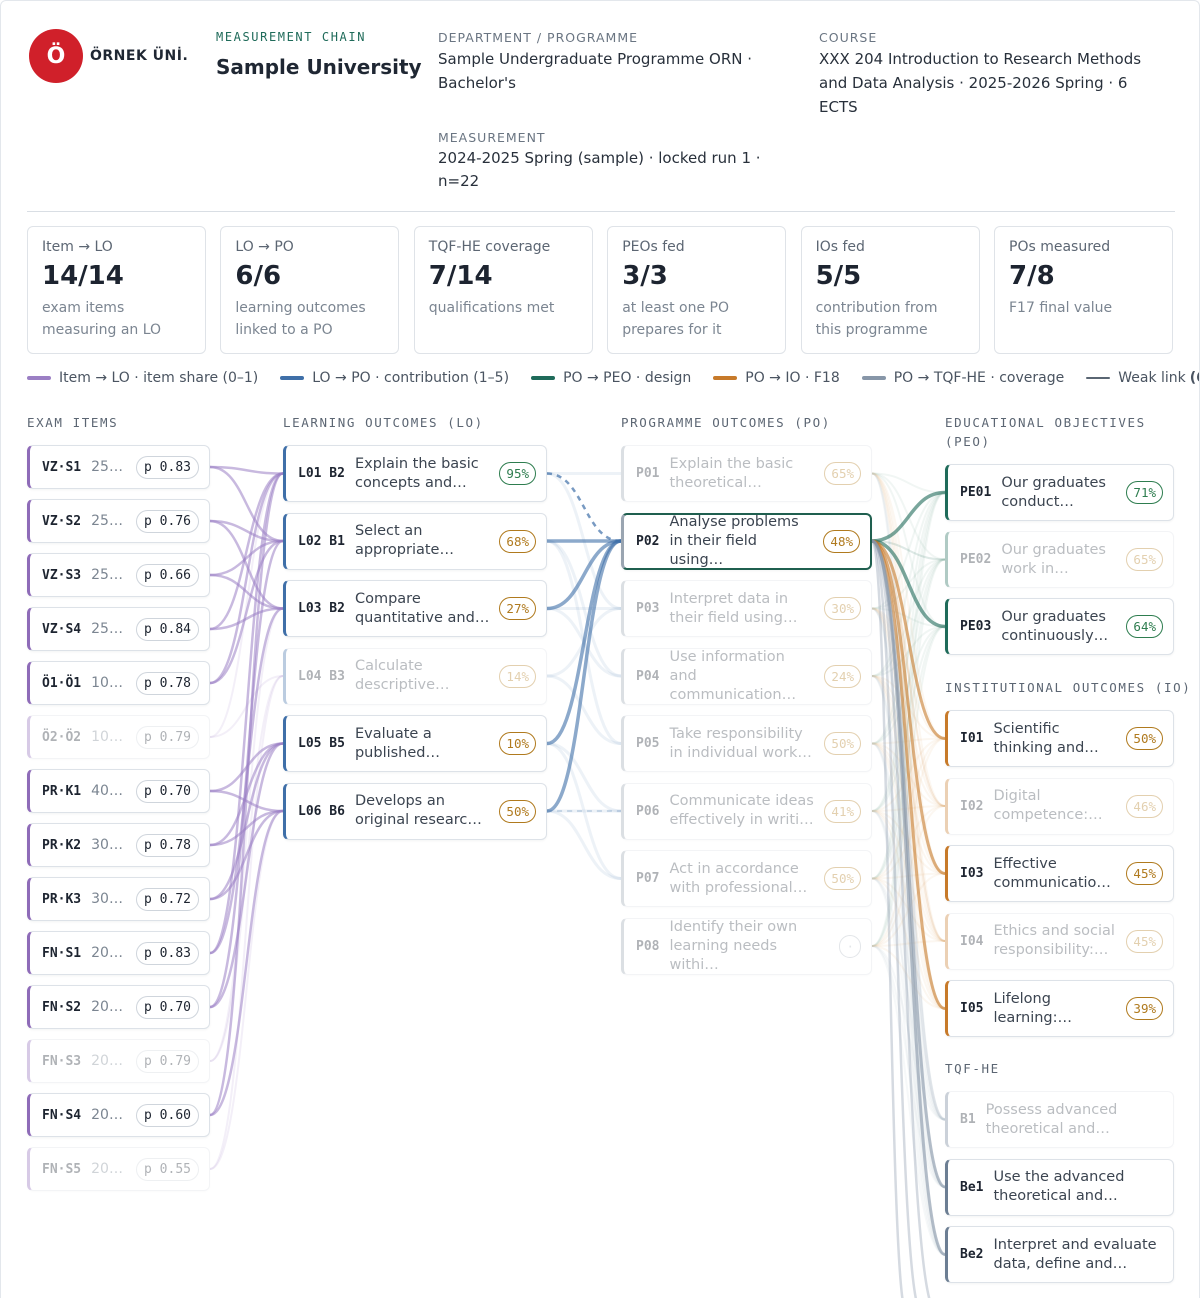 This screenshot has height=1298, width=1200. I want to click on legend-item: Item → LO · item share (0–1), so click(142, 378).